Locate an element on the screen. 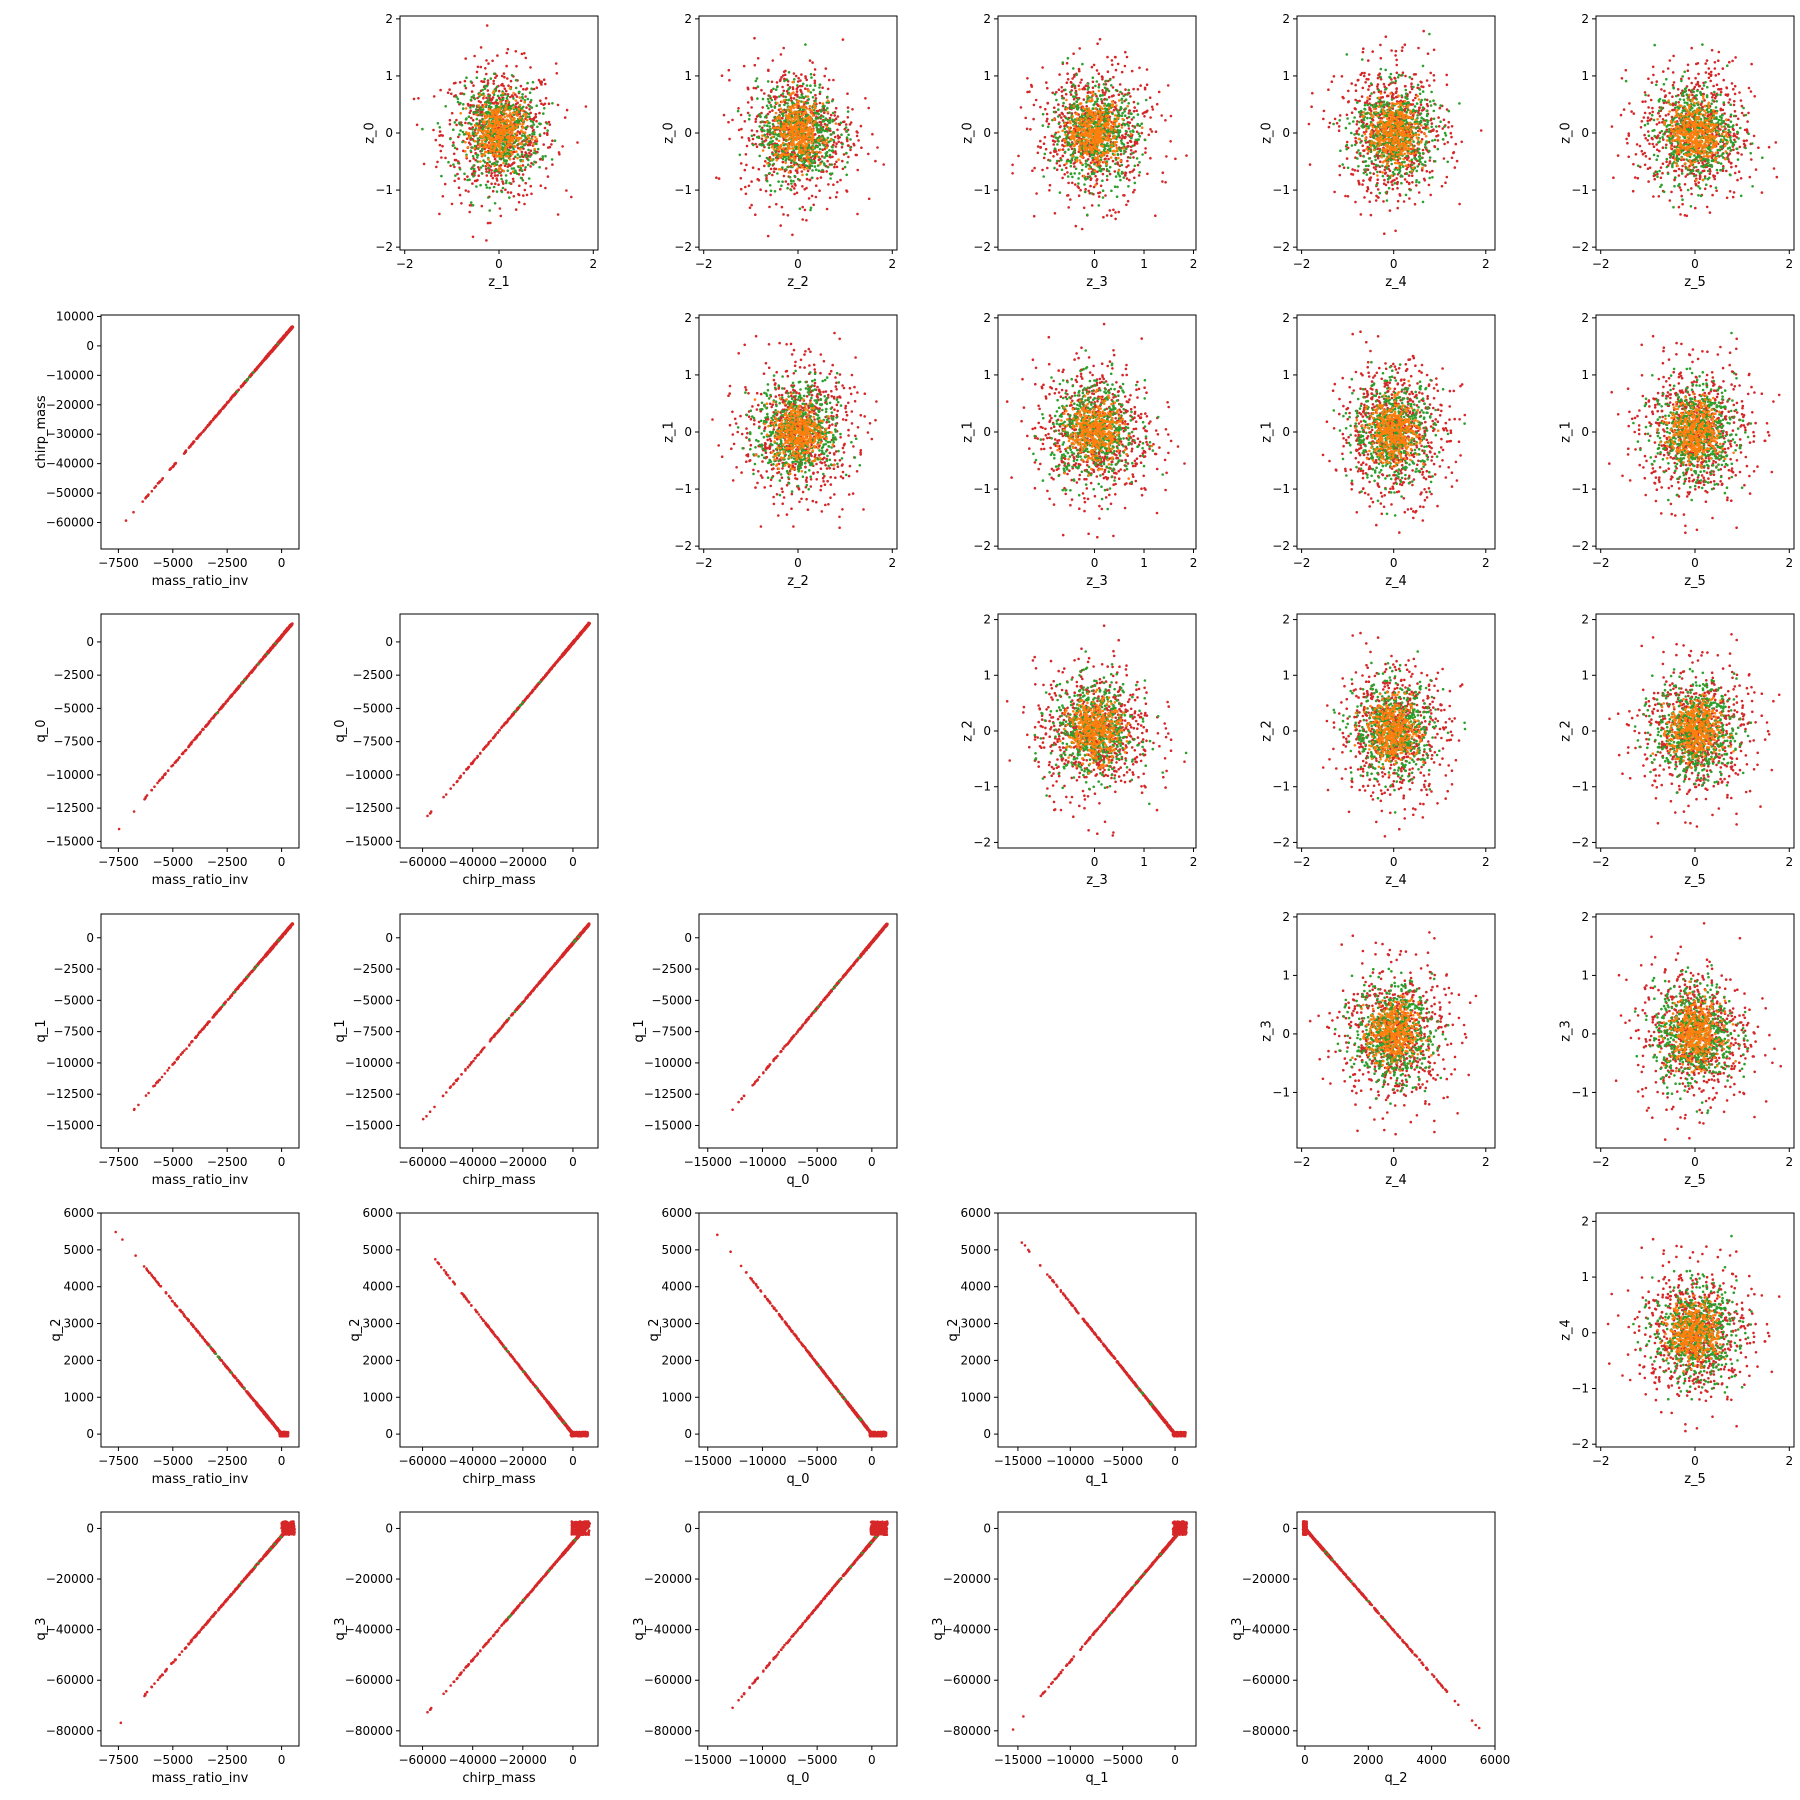 The width and height of the screenshot is (1800, 1800). x-tick-label: 0 is located at coordinates (499, 264).